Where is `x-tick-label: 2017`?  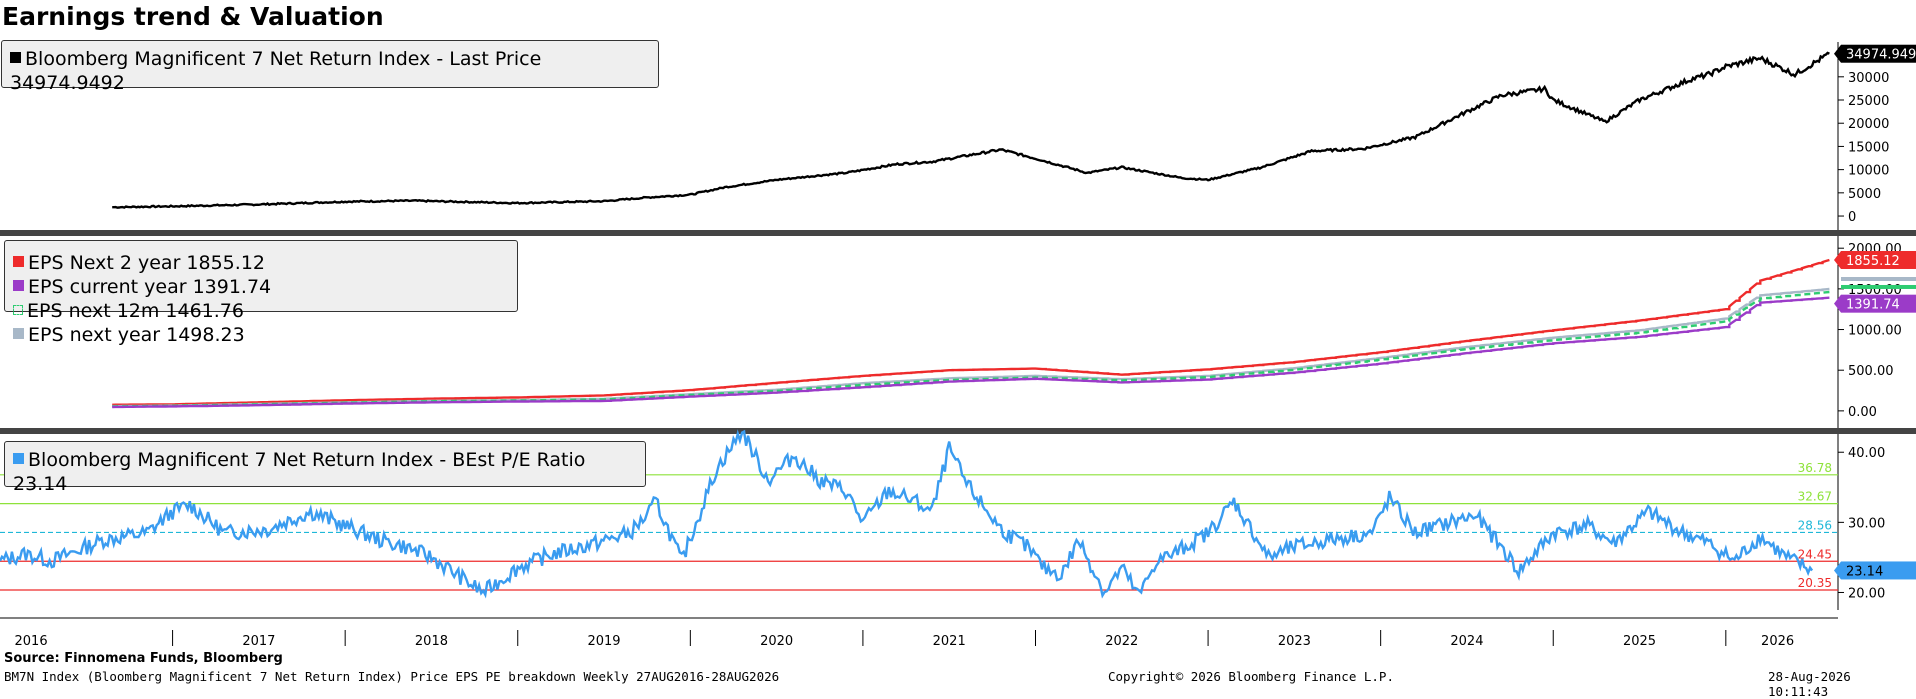
x-tick-label: 2017 is located at coordinates (258, 641).